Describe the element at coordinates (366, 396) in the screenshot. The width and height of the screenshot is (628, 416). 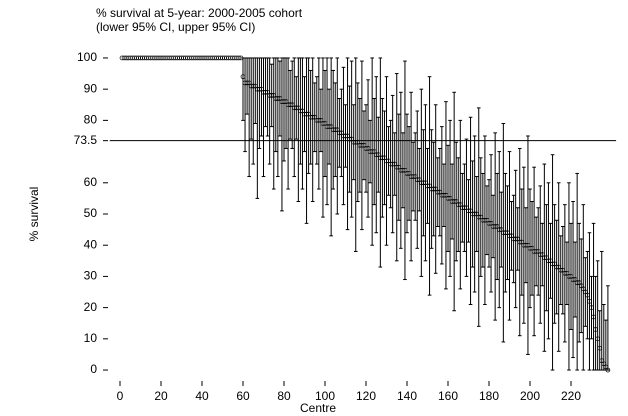
I see `x-tick-label: 120` at that location.